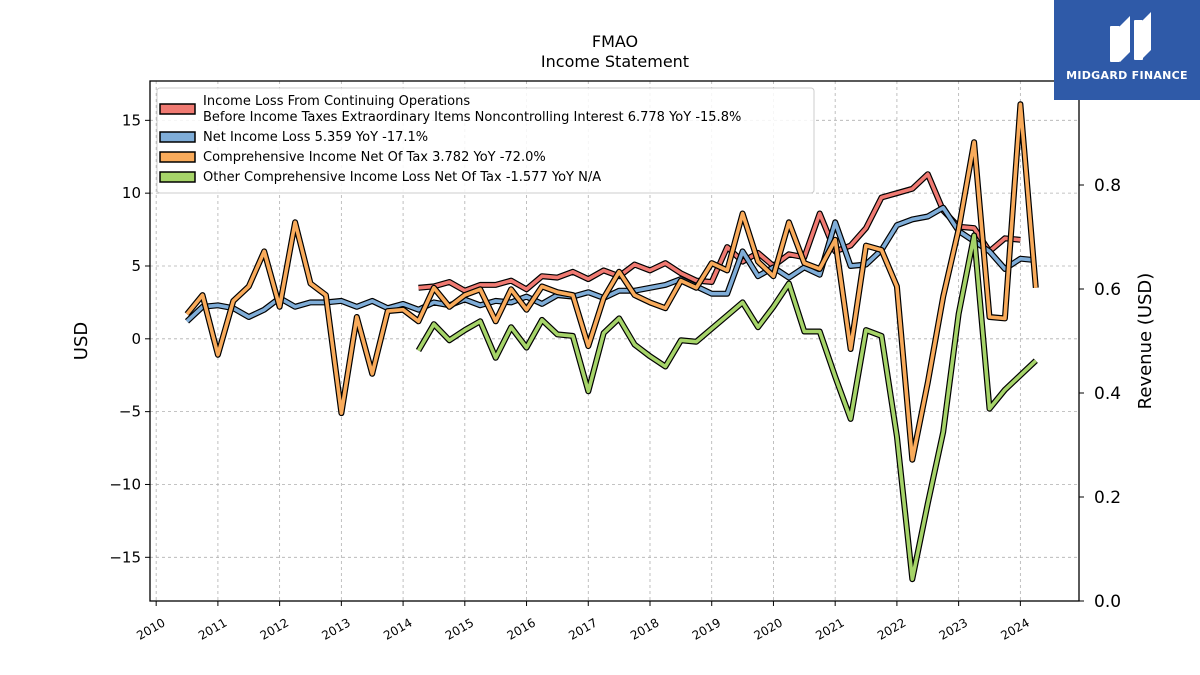  What do you see at coordinates (1107, 290) in the screenshot?
I see `y2-tick-label: 0.6` at bounding box center [1107, 290].